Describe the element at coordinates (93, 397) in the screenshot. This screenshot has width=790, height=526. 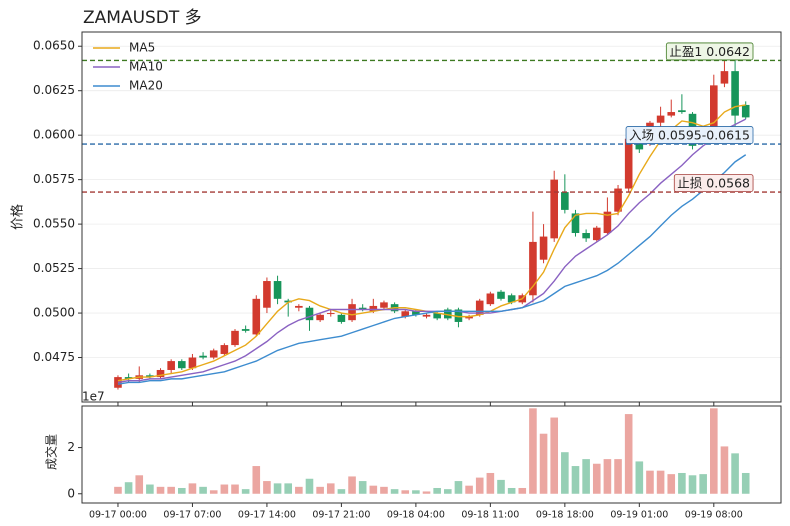
I see `volume-offset: 1e7` at that location.